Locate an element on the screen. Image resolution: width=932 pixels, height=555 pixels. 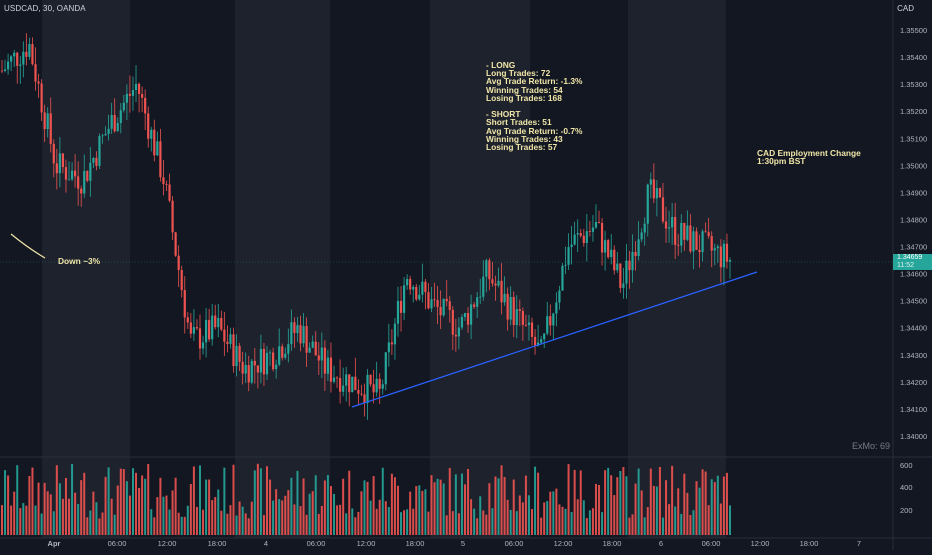
time-tick-label: 12:00 is located at coordinates (563, 543).